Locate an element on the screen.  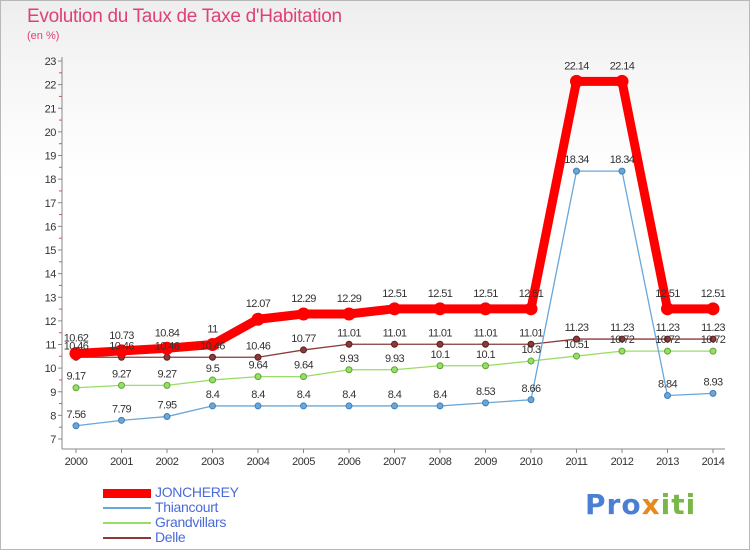
y-tick-label: 17 is located at coordinates (51, 204).